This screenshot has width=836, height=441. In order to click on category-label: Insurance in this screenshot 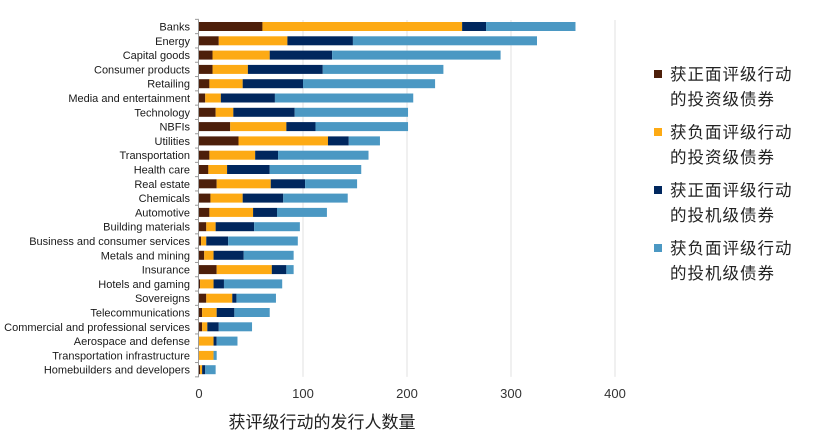, I will do `click(166, 271)`.